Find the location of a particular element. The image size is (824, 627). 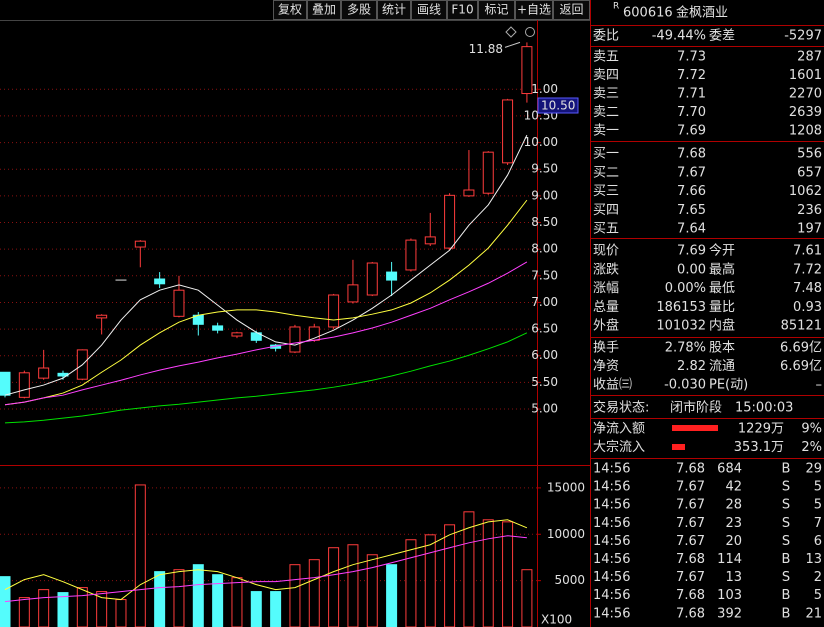

bid-volume: 1062 is located at coordinates (805, 191).